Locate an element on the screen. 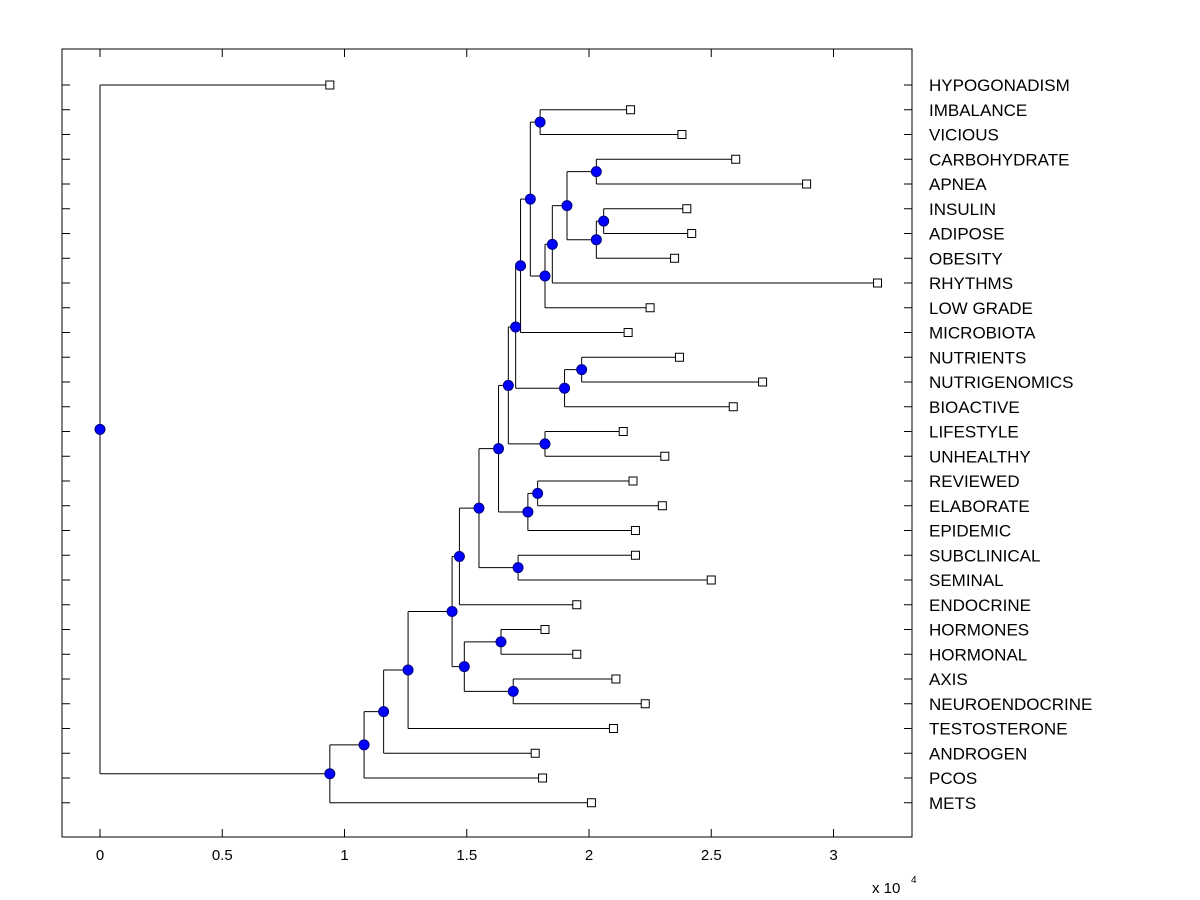 This screenshot has width=1200, height=900. multiplier-exponent: 4 is located at coordinates (914, 880).